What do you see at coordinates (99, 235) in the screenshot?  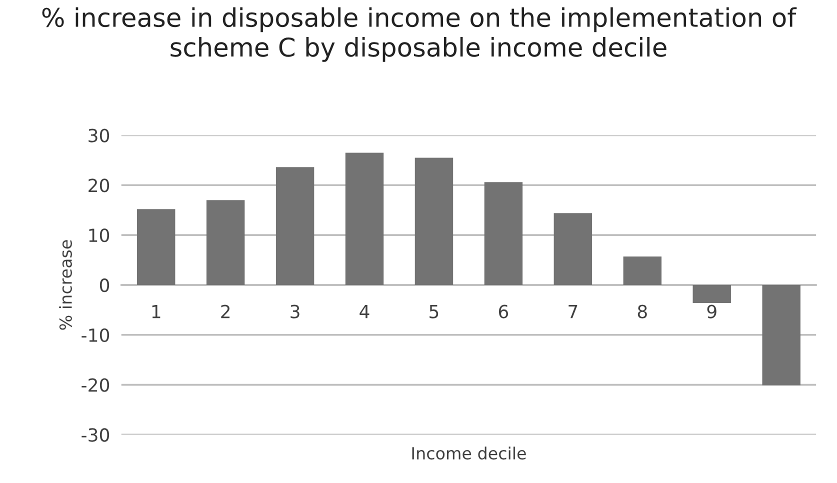 I see `y-tick-label: 10` at bounding box center [99, 235].